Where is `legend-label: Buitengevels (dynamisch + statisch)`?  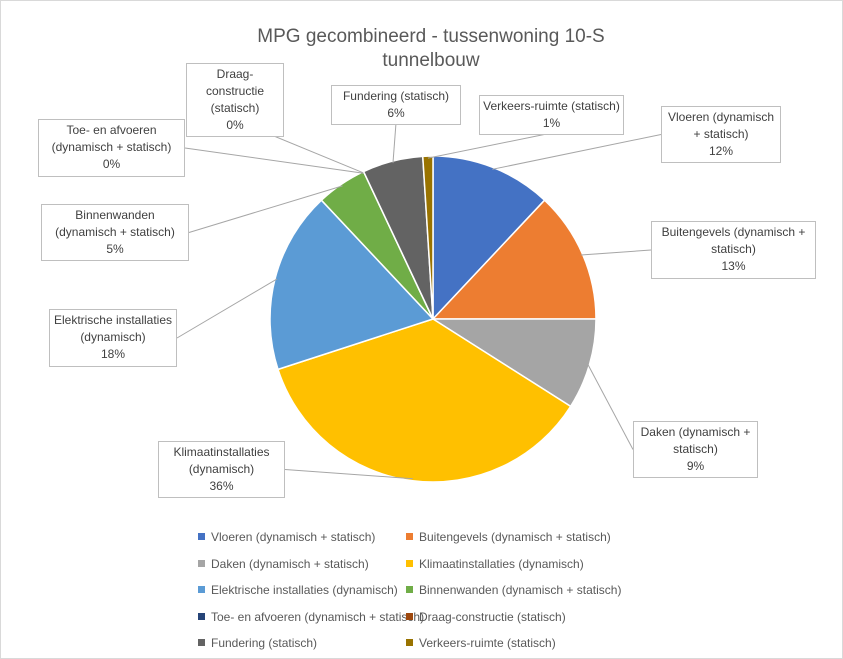 legend-label: Buitengevels (dynamisch + statisch) is located at coordinates (515, 537).